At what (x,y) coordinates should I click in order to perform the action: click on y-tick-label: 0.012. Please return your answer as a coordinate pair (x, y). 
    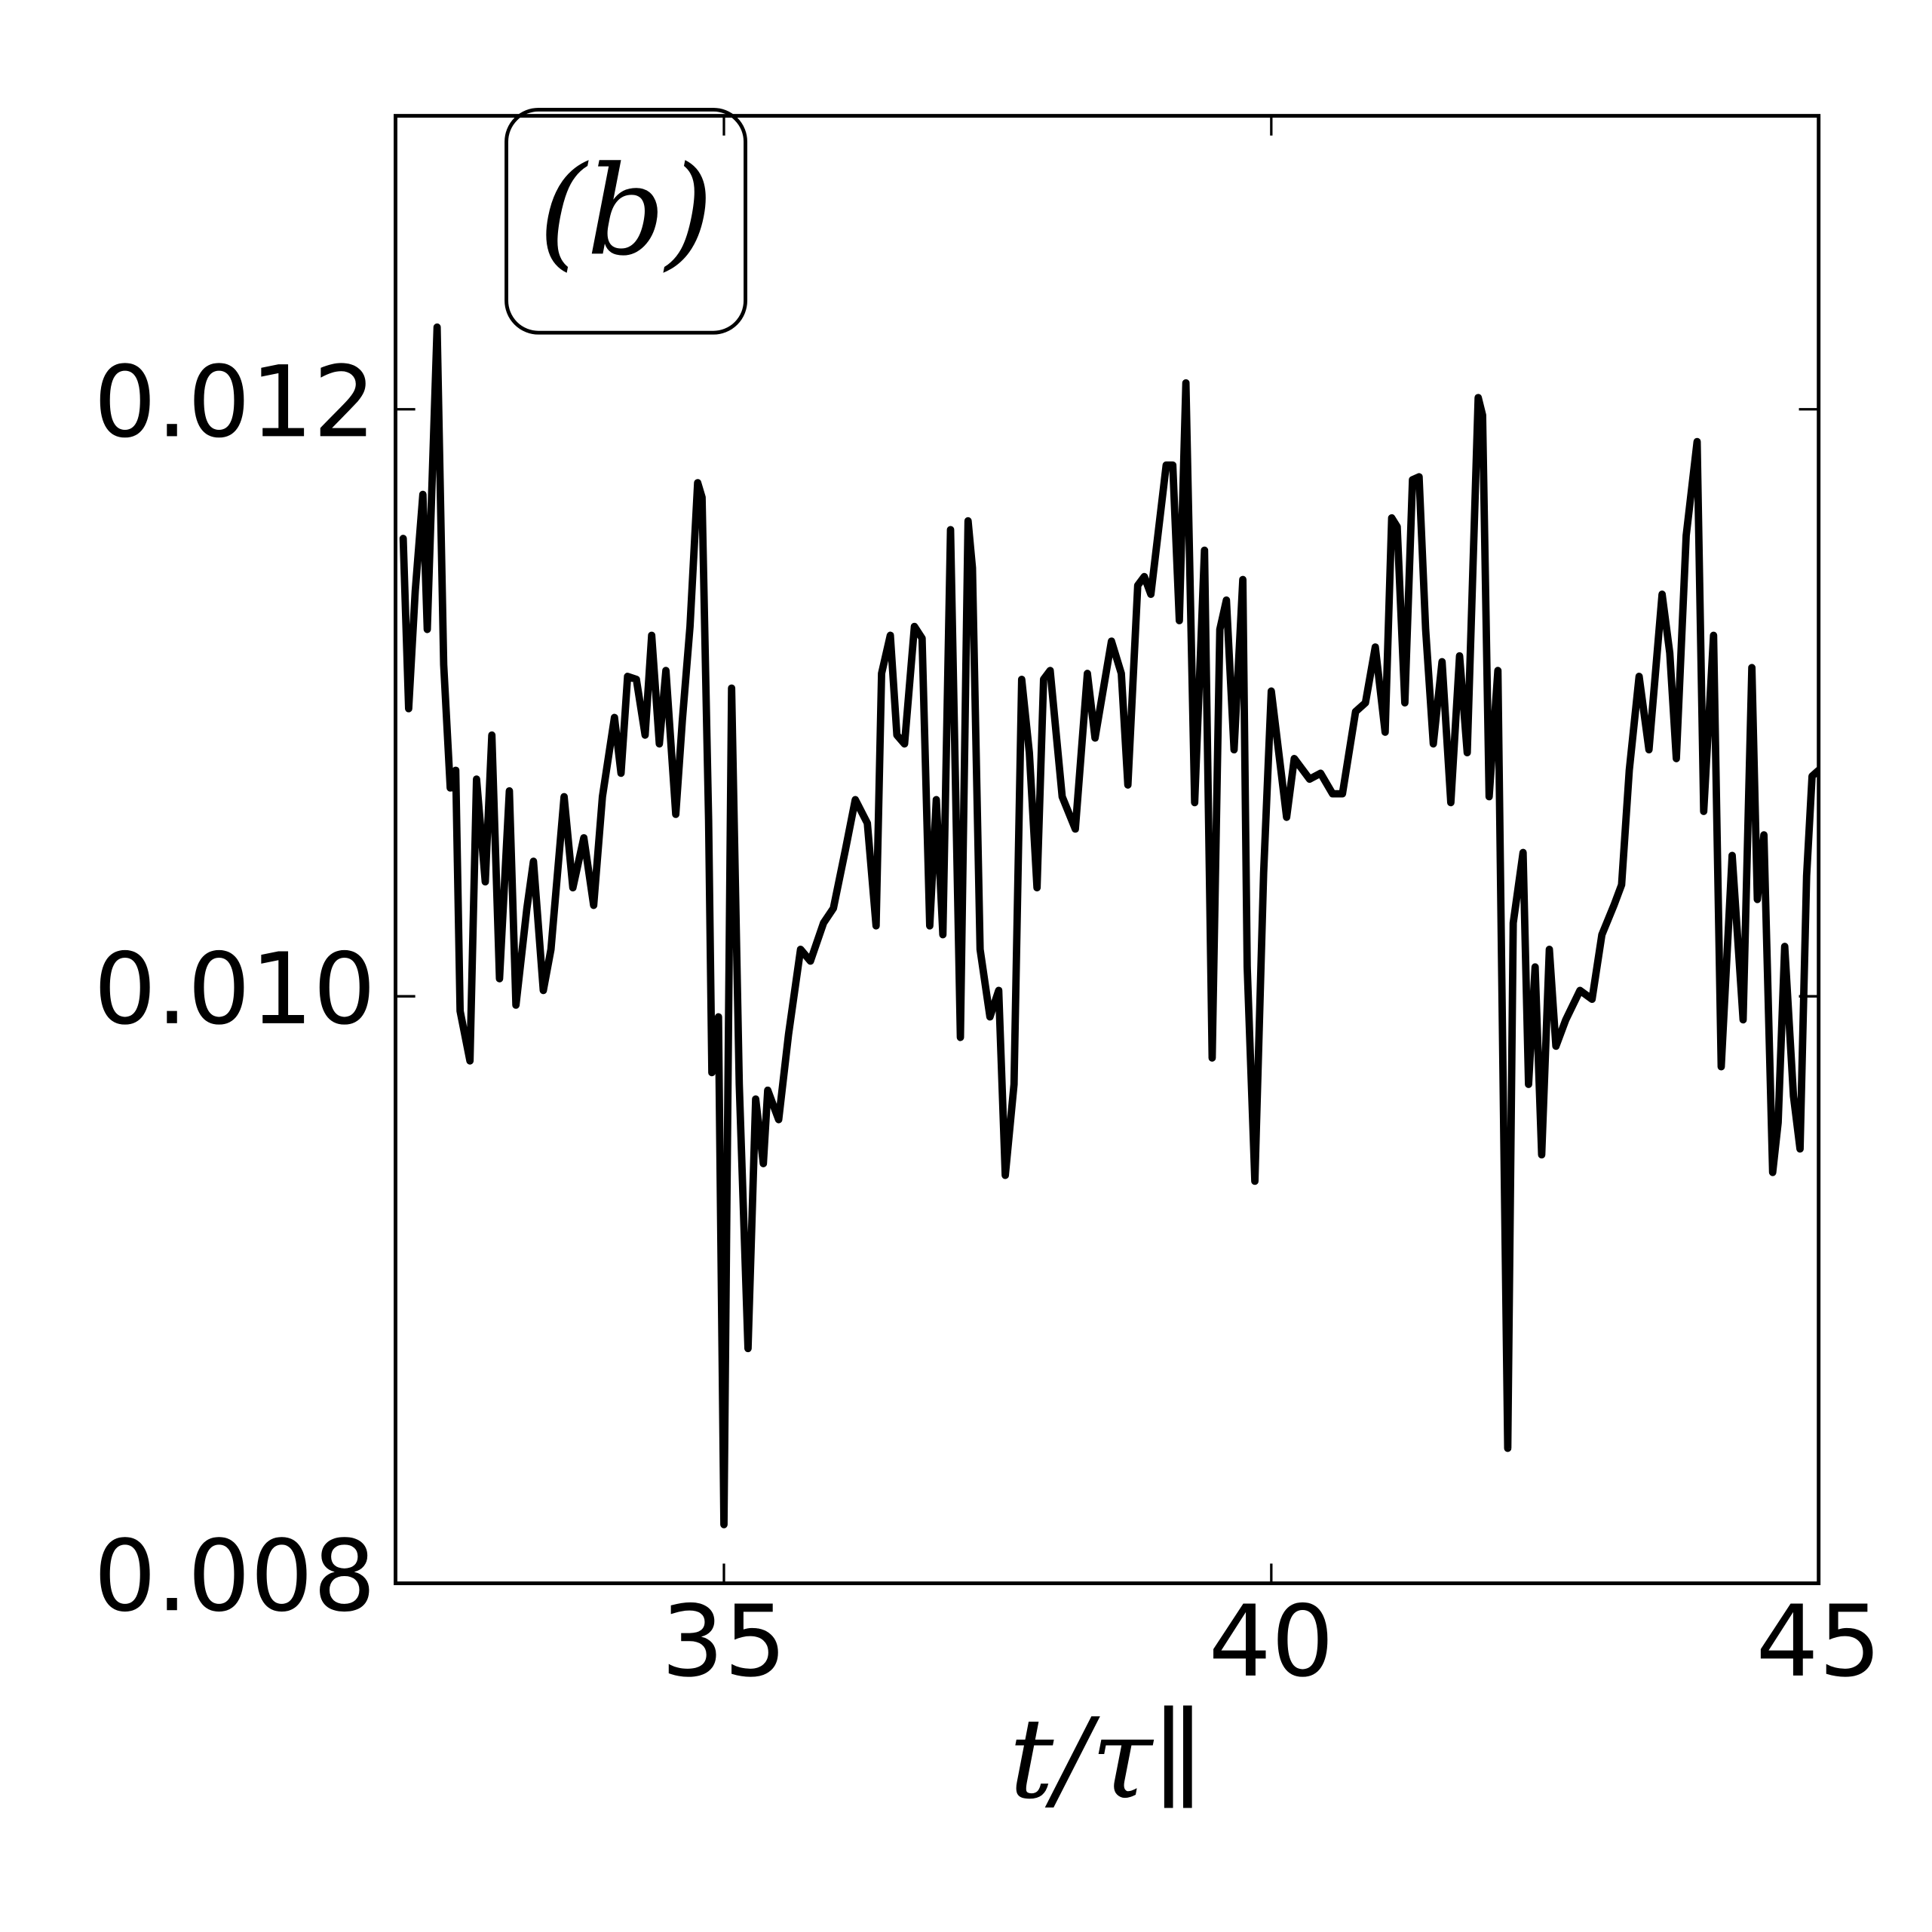
    Looking at the image, I should click on (235, 402).